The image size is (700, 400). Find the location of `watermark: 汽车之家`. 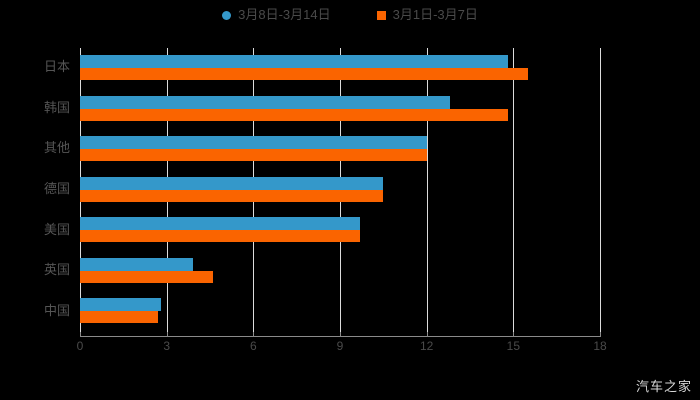

watermark: 汽车之家 is located at coordinates (663, 386).